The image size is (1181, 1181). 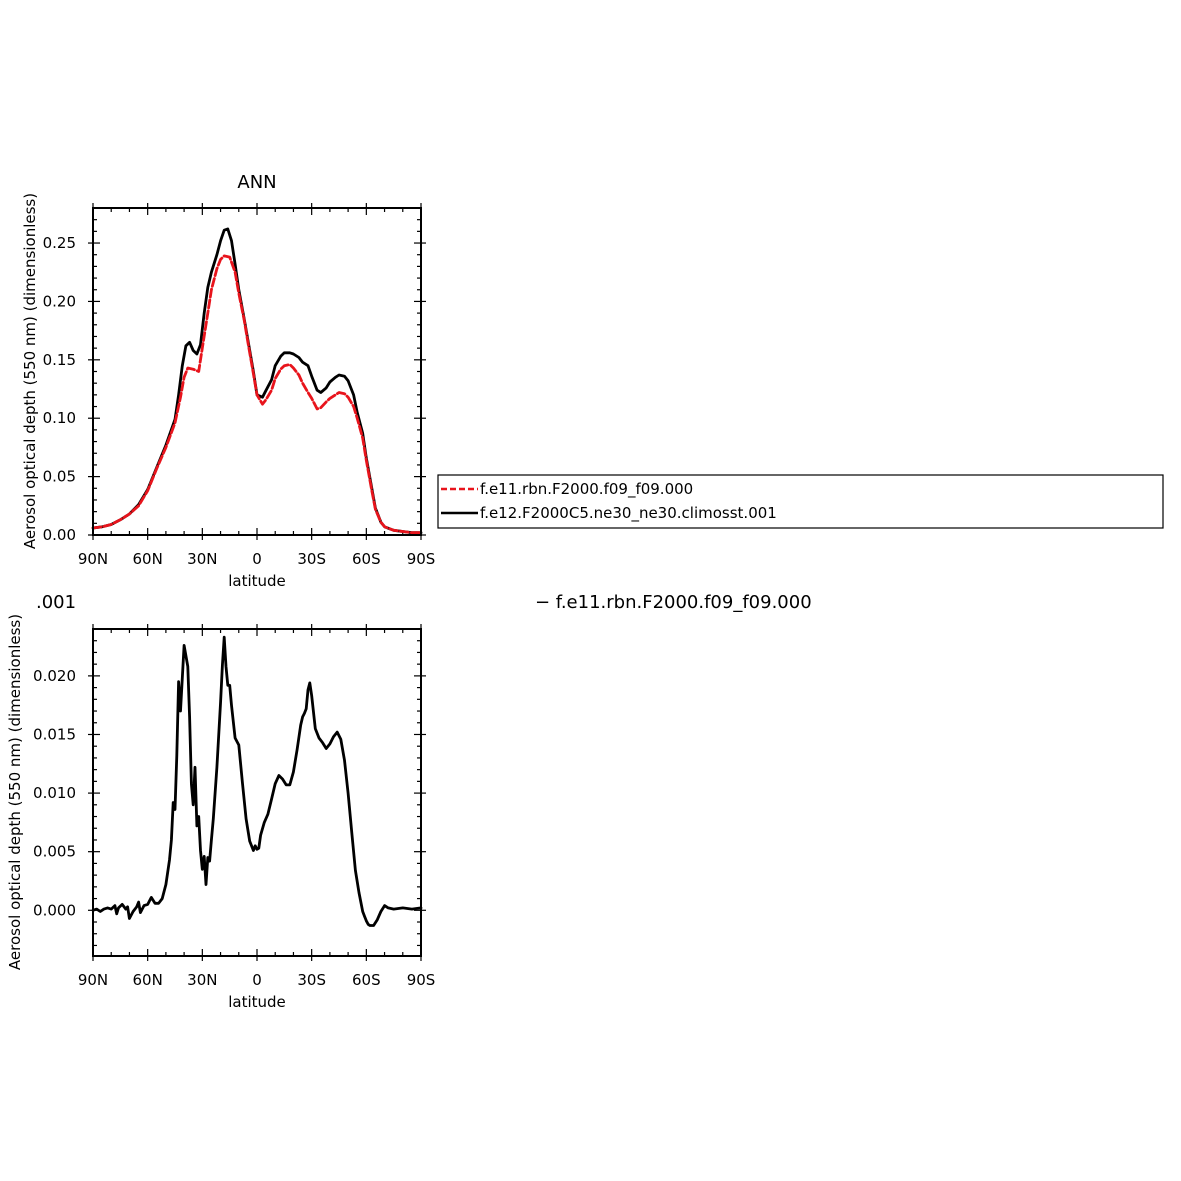 I want to click on y-tick-label: 0.05, so click(x=59, y=477).